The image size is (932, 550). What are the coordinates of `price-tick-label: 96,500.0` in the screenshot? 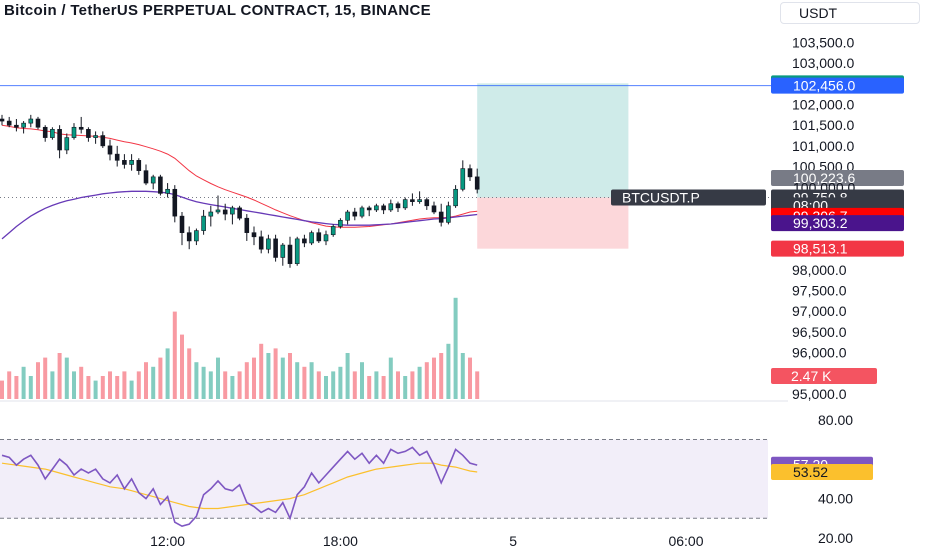 It's located at (819, 332).